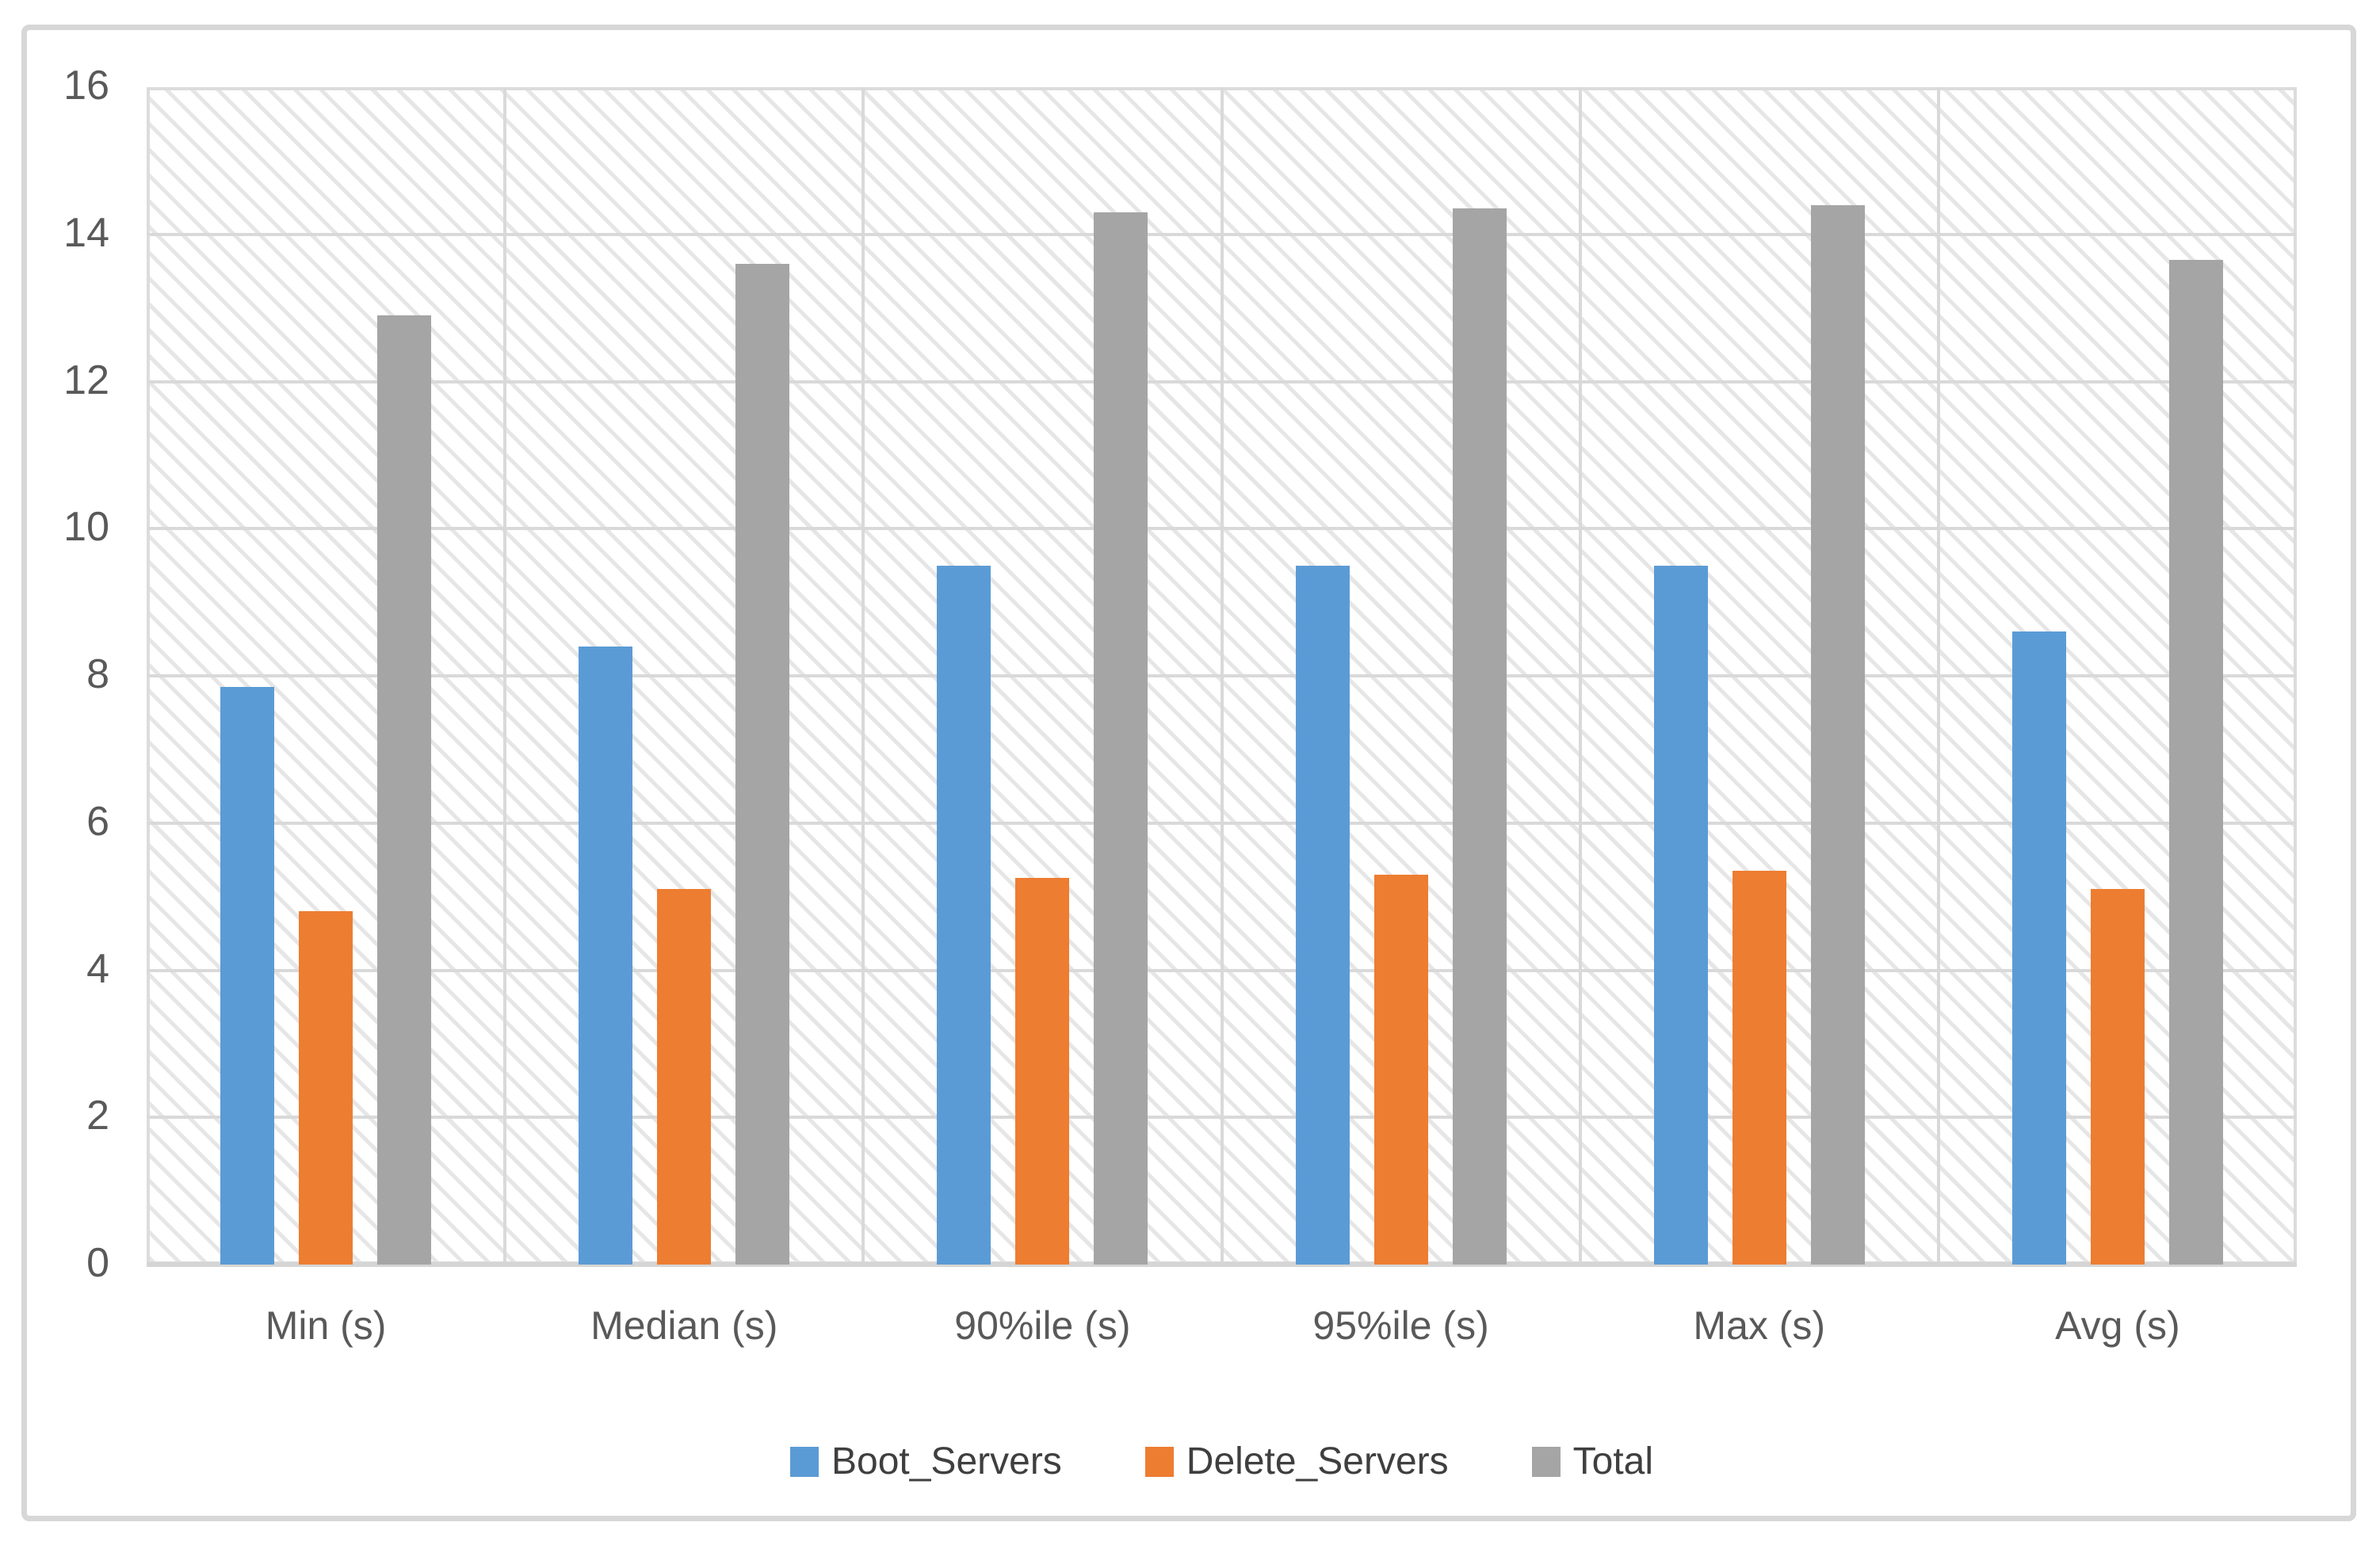 Image resolution: width=2380 pixels, height=1549 pixels. Describe the element at coordinates (1400, 1325) in the screenshot. I see `x-category-label: 95%ile (s)` at that location.